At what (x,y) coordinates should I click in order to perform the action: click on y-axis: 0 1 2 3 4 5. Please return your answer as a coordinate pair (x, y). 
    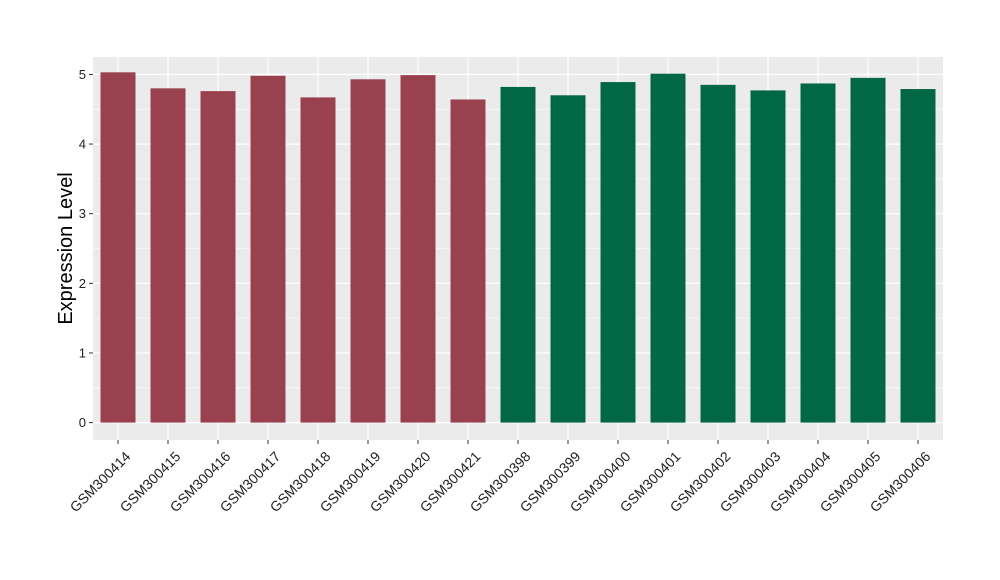
    Looking at the image, I should click on (86, 248).